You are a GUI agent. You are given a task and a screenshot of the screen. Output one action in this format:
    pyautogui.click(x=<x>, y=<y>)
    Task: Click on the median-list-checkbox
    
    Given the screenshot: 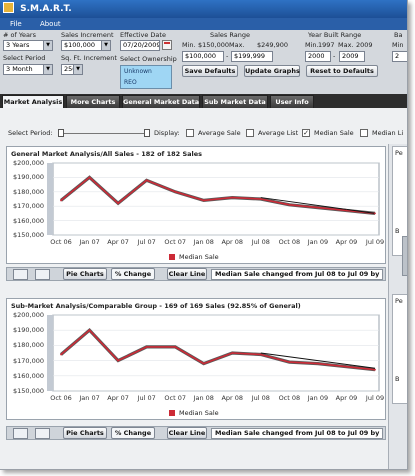 What is the action you would take?
    pyautogui.click(x=364, y=133)
    